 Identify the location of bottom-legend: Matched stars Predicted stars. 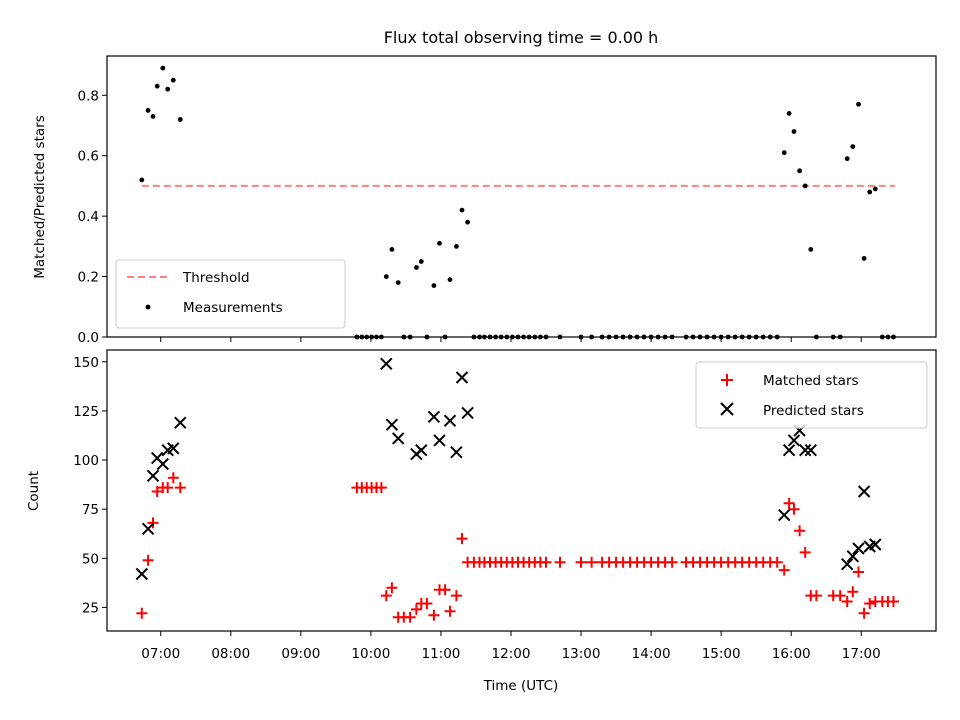
(811, 395).